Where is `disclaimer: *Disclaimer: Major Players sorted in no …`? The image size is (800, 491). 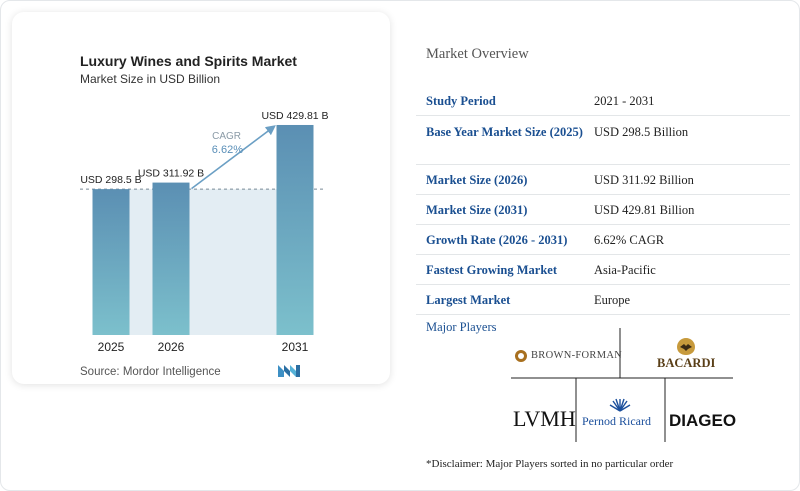 disclaimer: *Disclaimer: Major Players sorted in no … is located at coordinates (550, 464).